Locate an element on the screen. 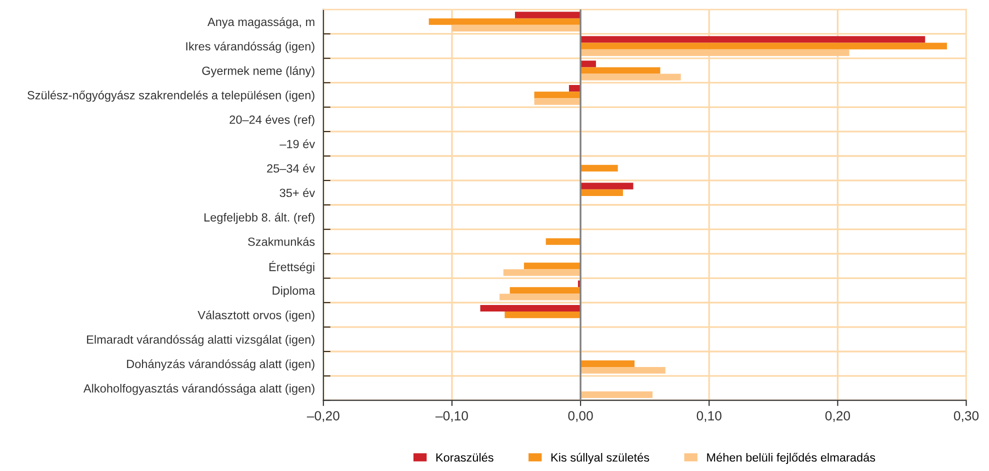 The image size is (989, 471). x-tick-label: 0,20 is located at coordinates (837, 416).